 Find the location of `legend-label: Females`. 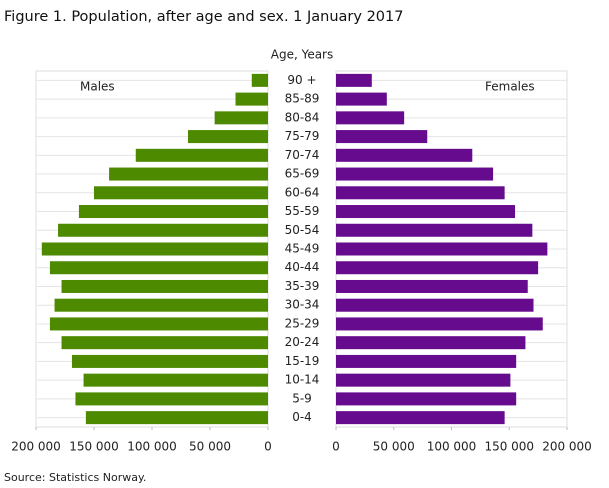

legend-label: Females is located at coordinates (510, 87).